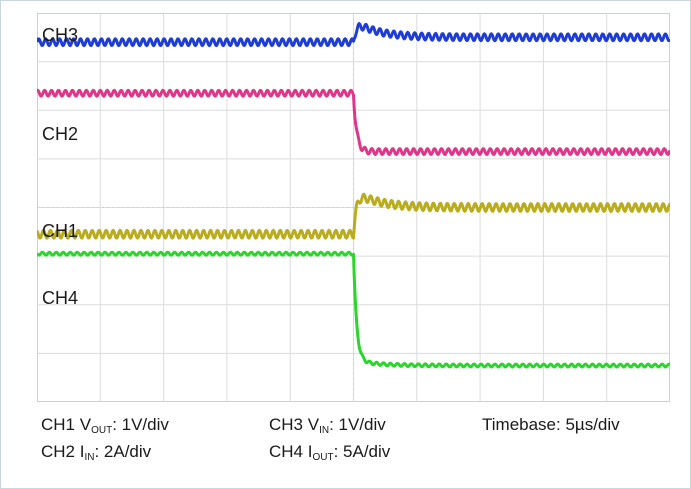 The height and width of the screenshot is (489, 691). I want to click on legend-ch4-sub: OUT, so click(323, 457).